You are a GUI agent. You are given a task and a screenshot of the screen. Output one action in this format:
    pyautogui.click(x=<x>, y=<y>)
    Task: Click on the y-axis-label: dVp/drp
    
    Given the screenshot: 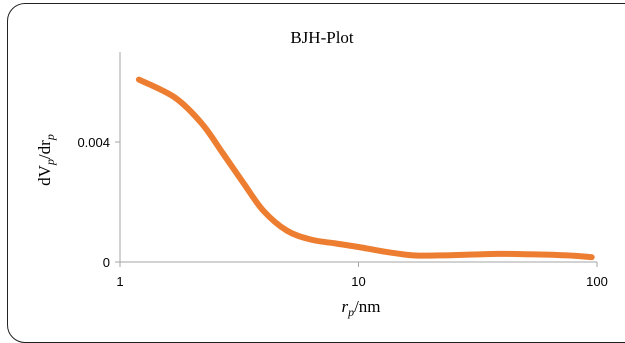 What is the action you would take?
    pyautogui.click(x=46, y=160)
    